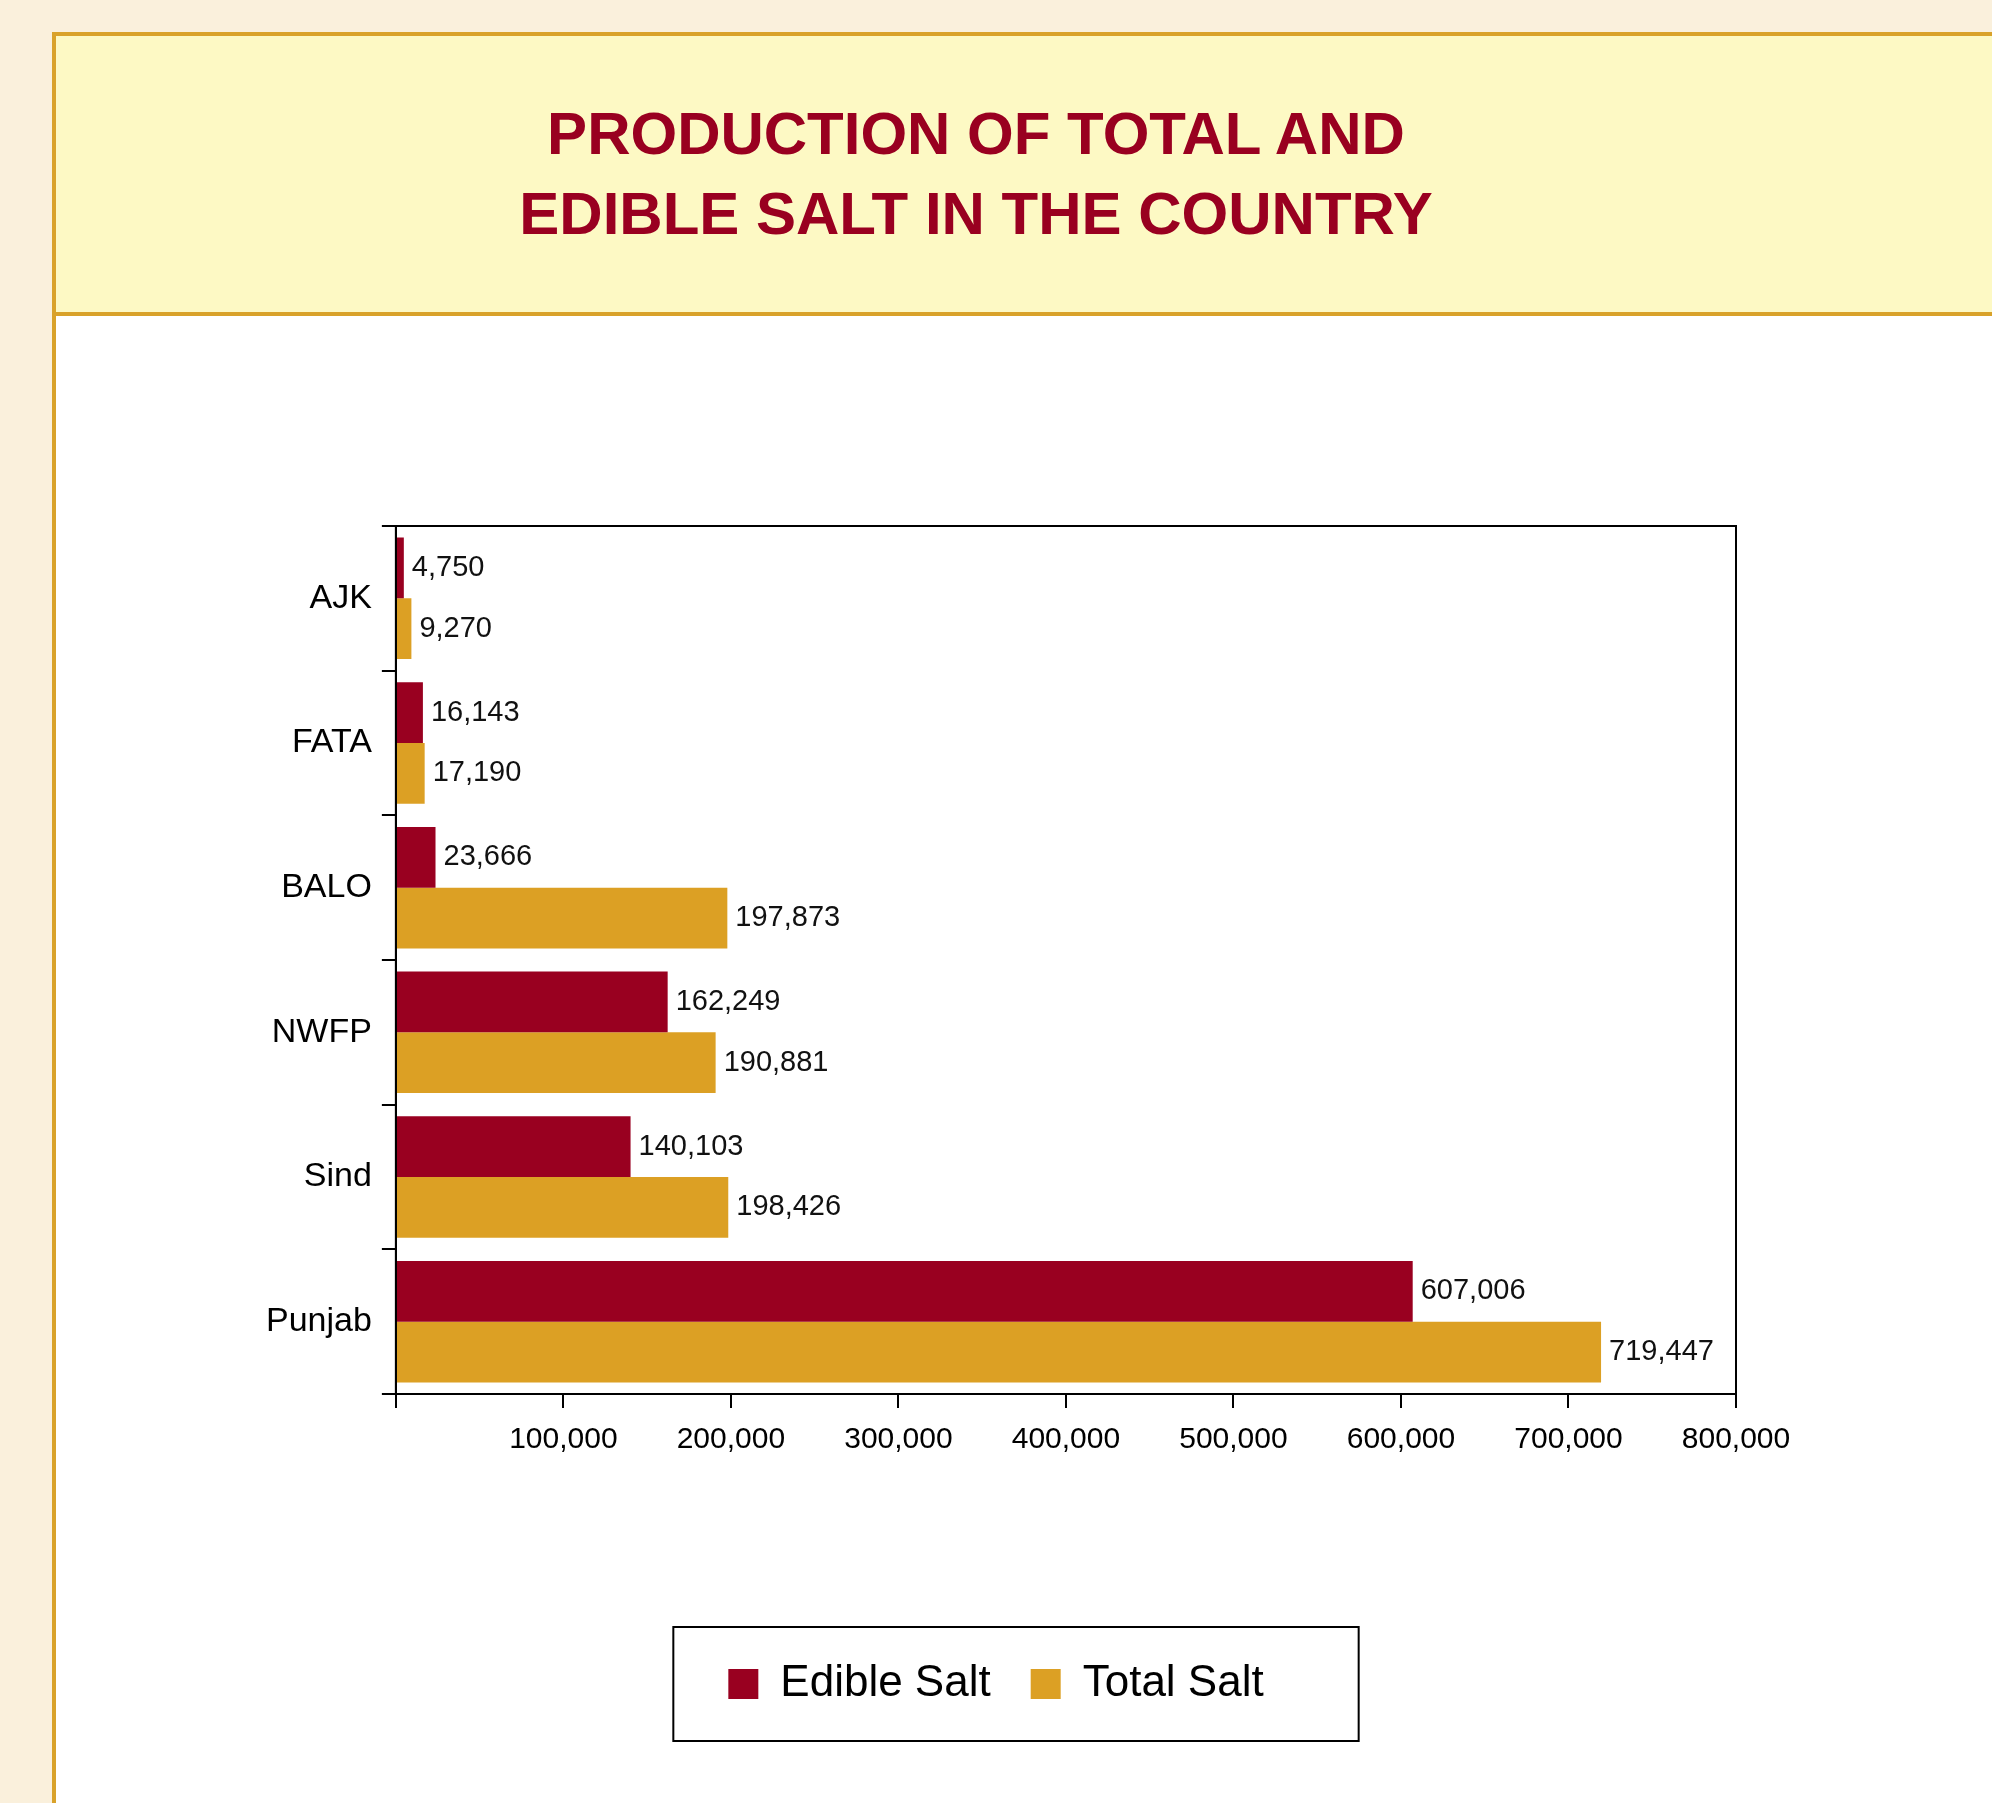 Image resolution: width=1992 pixels, height=1803 pixels. What do you see at coordinates (1661, 1350) in the screenshot?
I see `data-label: 719,447` at bounding box center [1661, 1350].